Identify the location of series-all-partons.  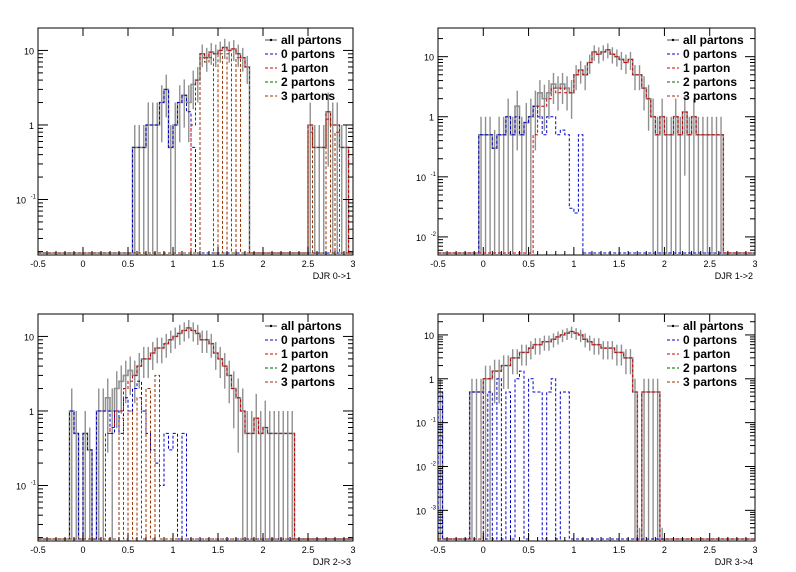
(596, 149).